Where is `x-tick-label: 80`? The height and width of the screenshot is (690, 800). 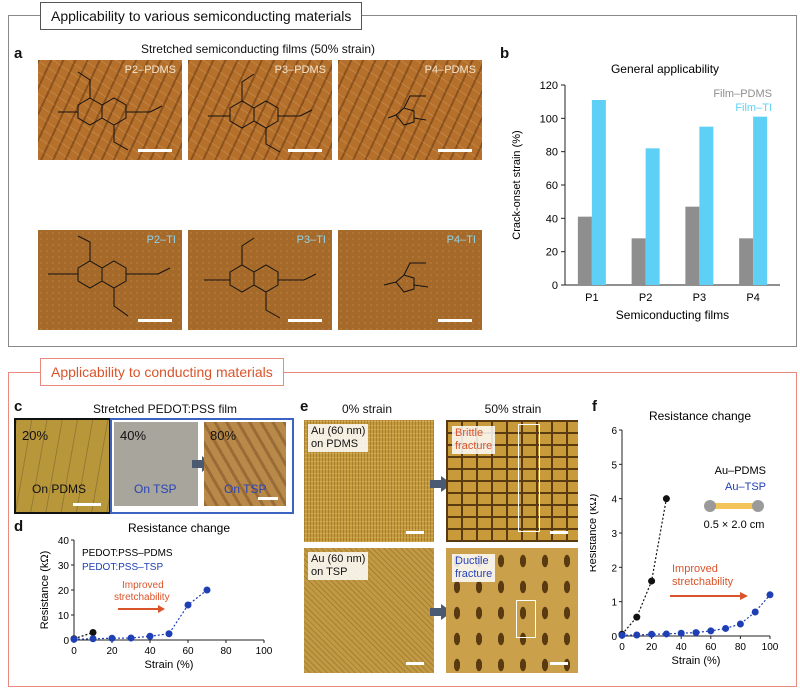
x-tick-label: 80 is located at coordinates (741, 647).